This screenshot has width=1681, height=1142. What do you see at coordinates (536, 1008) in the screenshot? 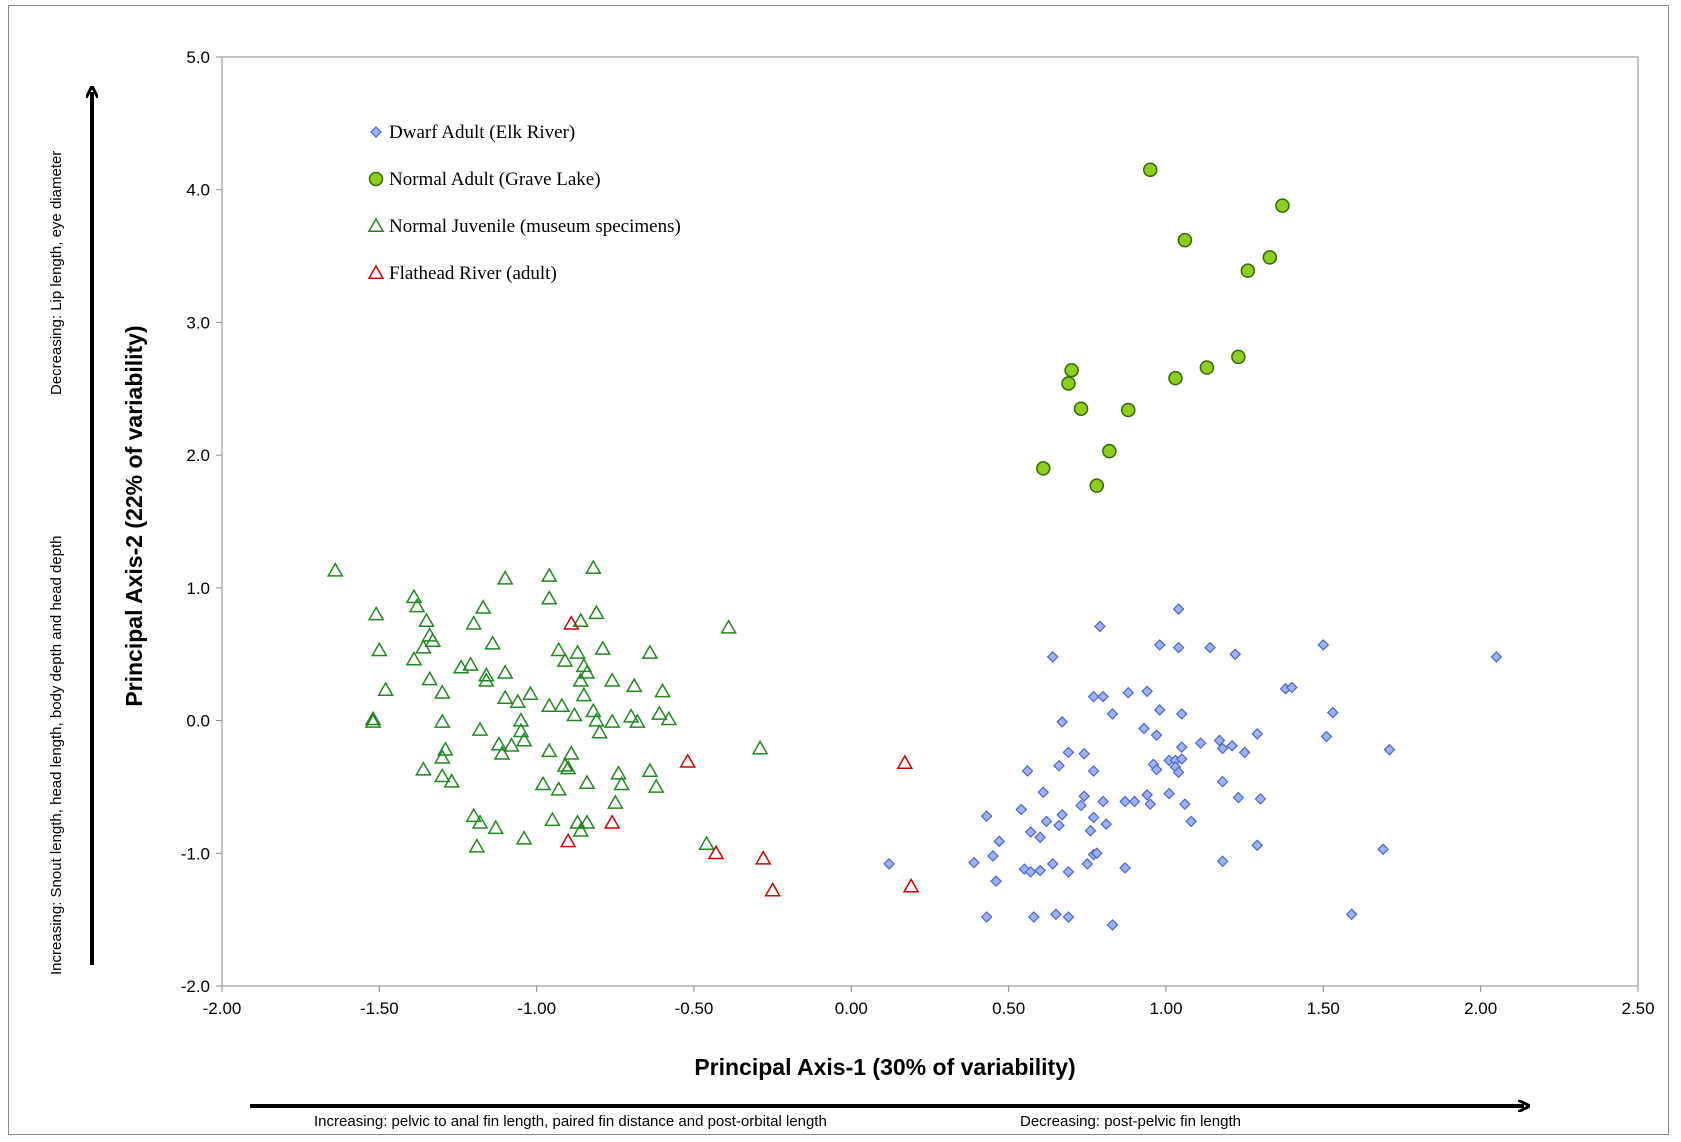
I see `x-tick-label: -1.00` at bounding box center [536, 1008].